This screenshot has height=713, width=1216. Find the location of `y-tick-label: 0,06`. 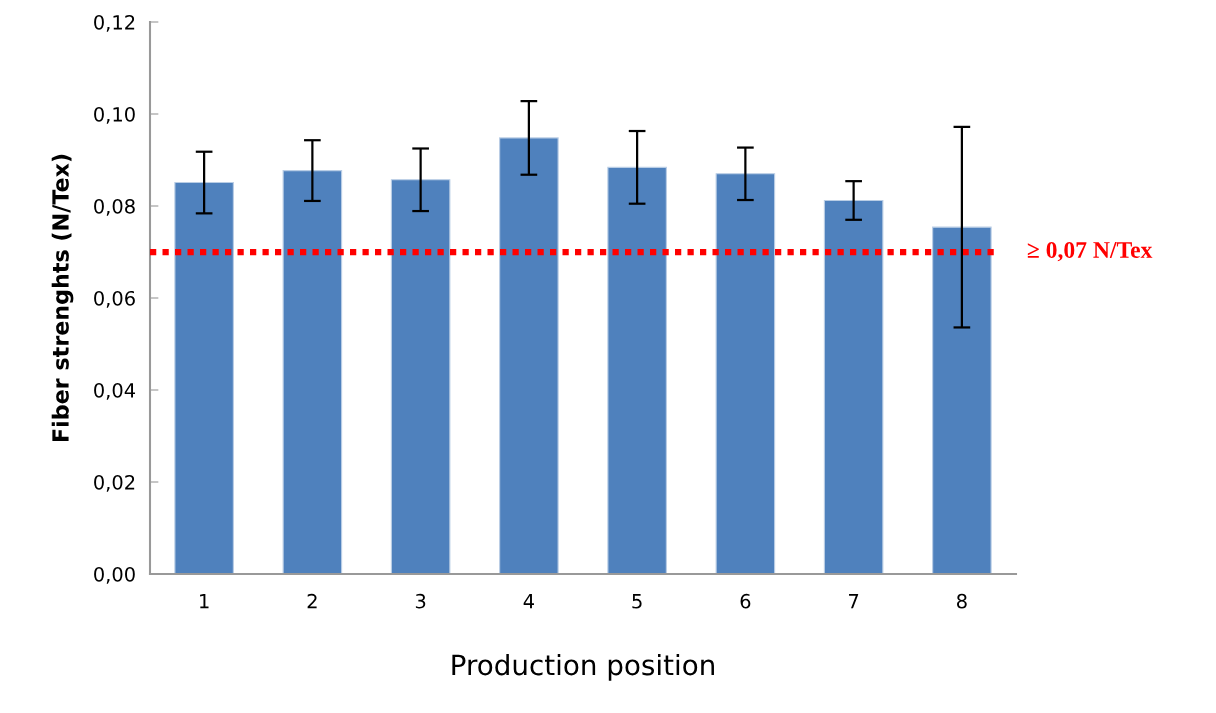

y-tick-label: 0,06 is located at coordinates (114, 299).